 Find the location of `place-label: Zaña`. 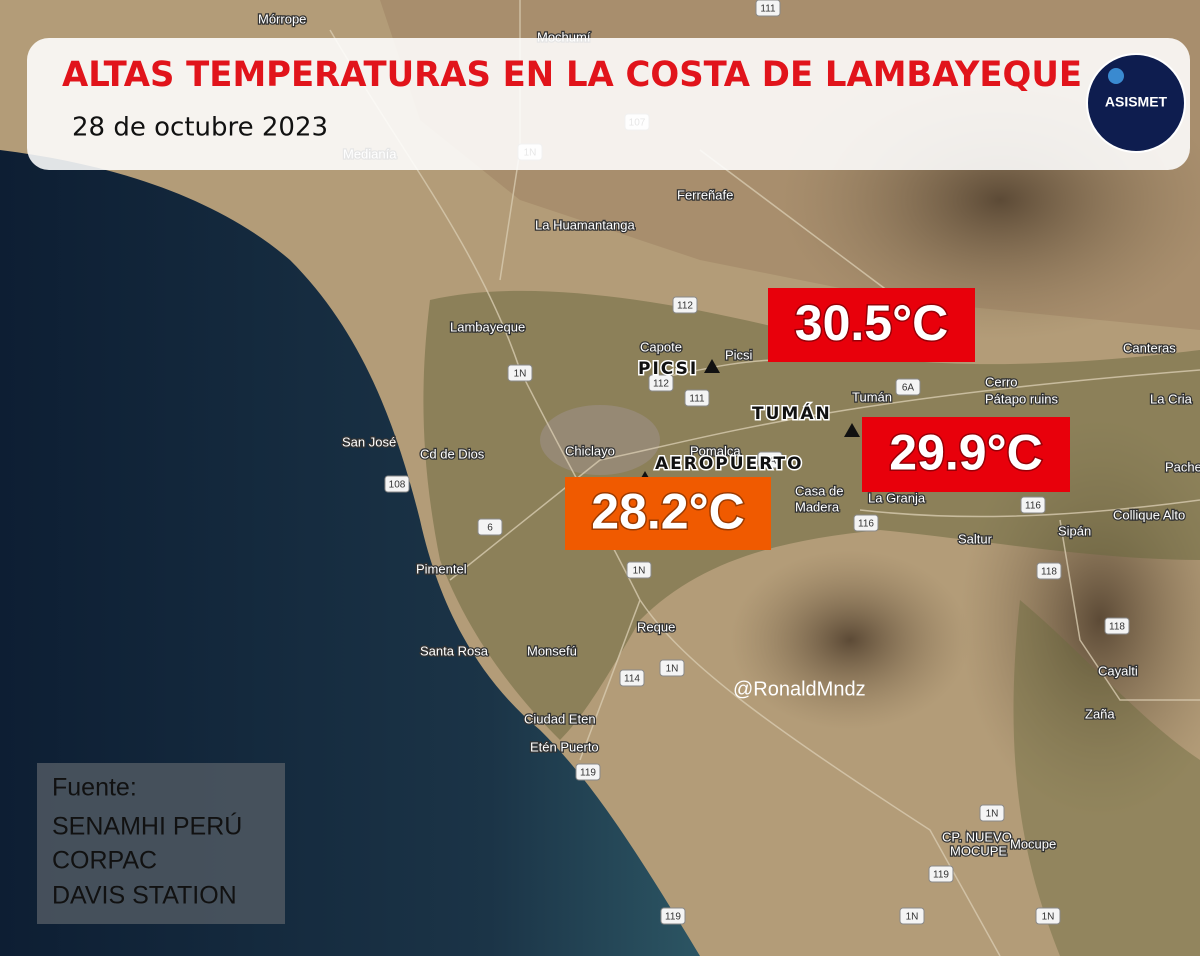

place-label: Zaña is located at coordinates (1100, 713).